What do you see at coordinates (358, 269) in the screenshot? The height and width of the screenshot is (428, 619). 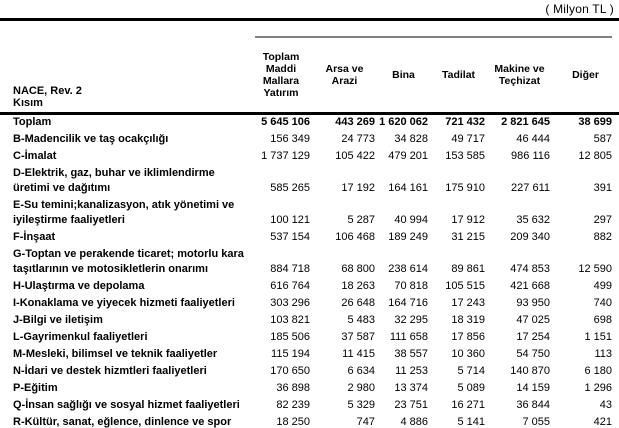 I see `value-cell-arsa-arazi: 68 800` at bounding box center [358, 269].